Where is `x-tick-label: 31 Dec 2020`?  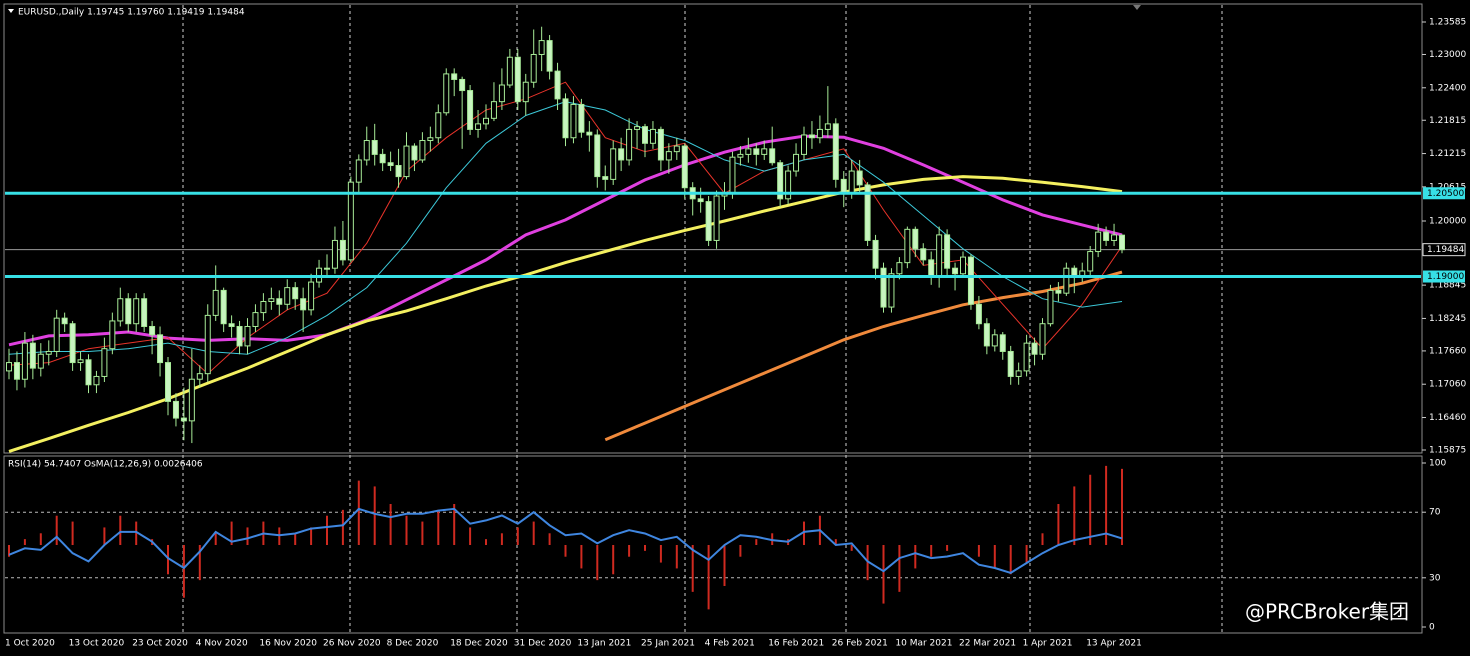
x-tick-label: 31 Dec 2020 is located at coordinates (543, 644).